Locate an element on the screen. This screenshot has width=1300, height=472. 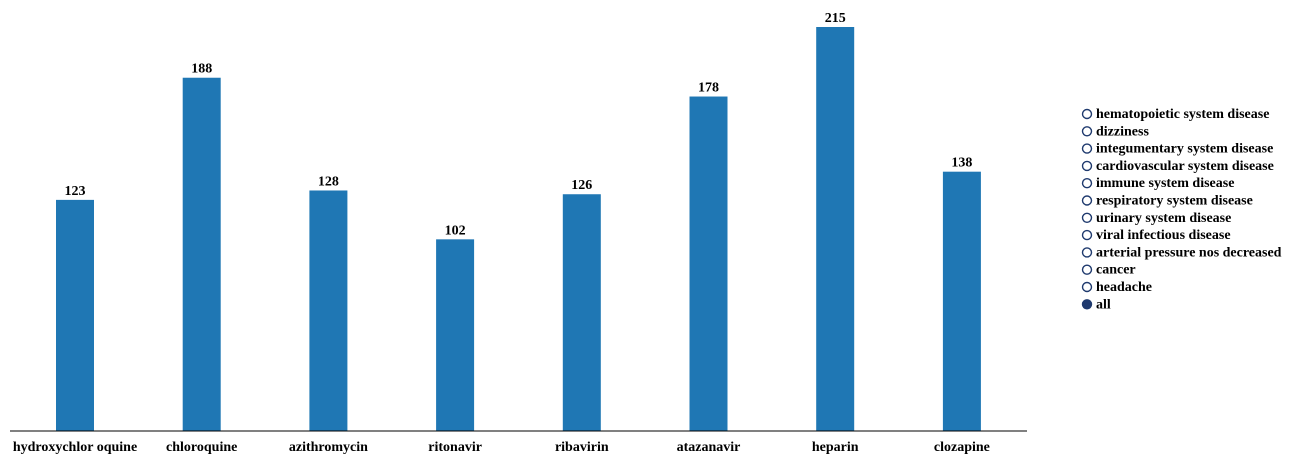
legend-item-7: viral infectious disease is located at coordinates (1156, 235).